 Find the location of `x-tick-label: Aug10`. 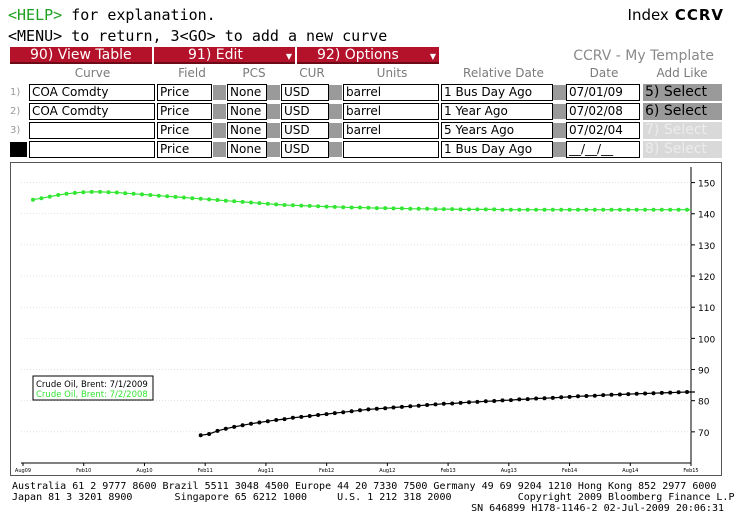

x-tick-label: Aug10 is located at coordinates (144, 471).